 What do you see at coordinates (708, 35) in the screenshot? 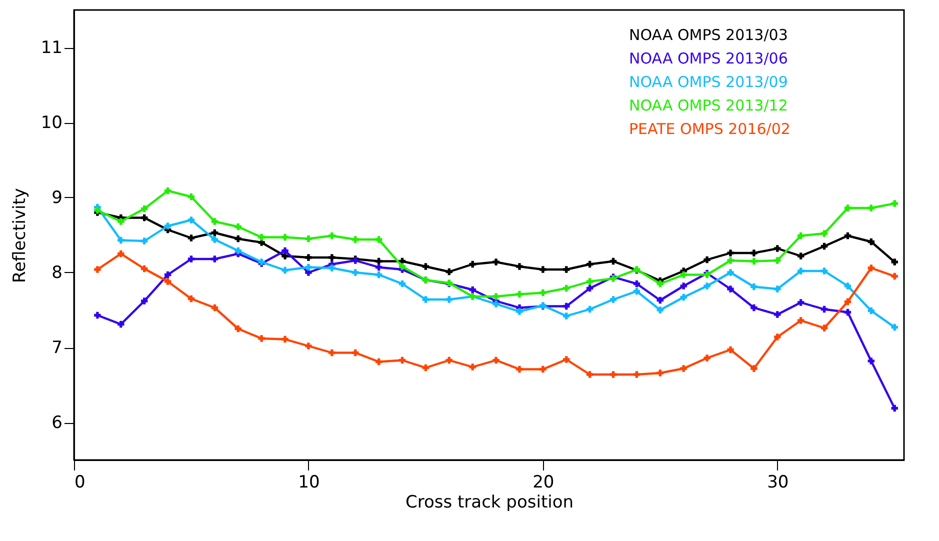
I see `text: NOAA OMPS 2013/03` at bounding box center [708, 35].